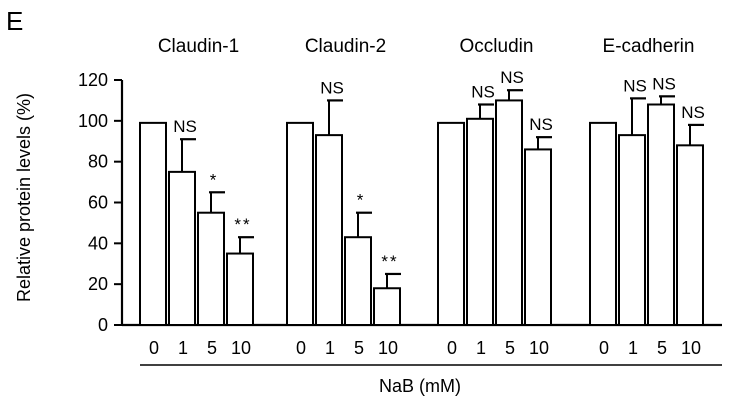 The height and width of the screenshot is (401, 735). I want to click on y-tick-label: 60, so click(98, 203).